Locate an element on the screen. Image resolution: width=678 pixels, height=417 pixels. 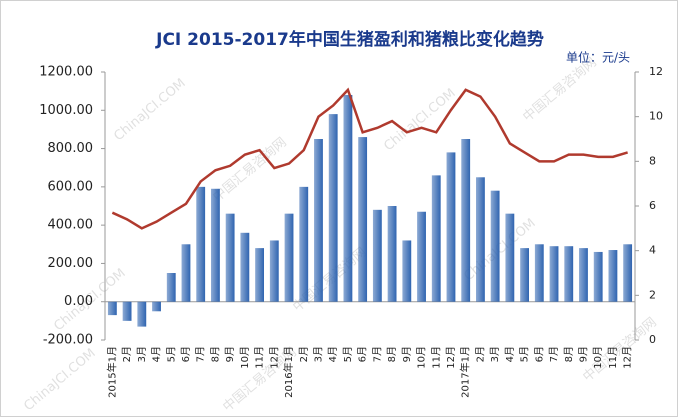
y-tick-label: 1200.00 is located at coordinates (66, 72).